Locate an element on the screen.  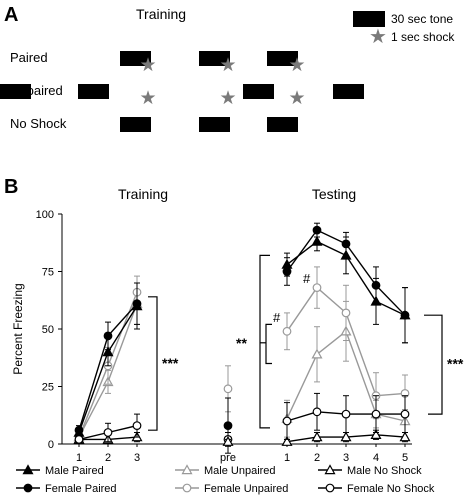
legend-label: Female Paired is located at coordinates (81, 489).